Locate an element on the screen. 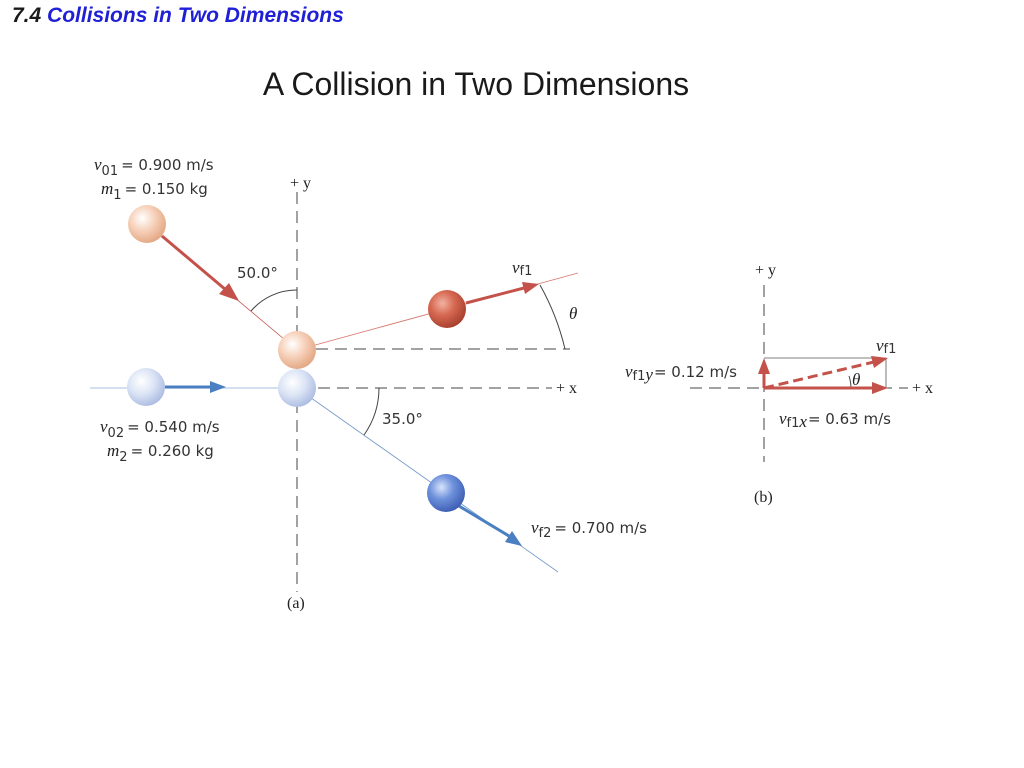 This screenshot has width=1024, height=768. ball1-final is located at coordinates (447, 309).